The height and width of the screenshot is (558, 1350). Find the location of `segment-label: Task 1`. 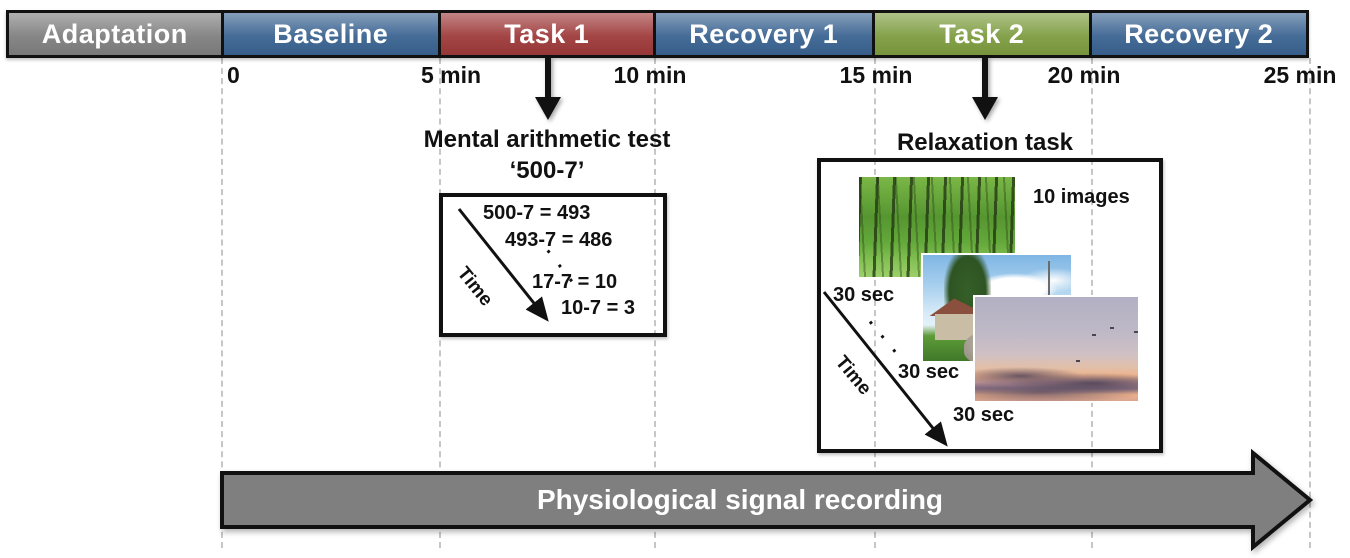

segment-label: Task 1 is located at coordinates (547, 33).